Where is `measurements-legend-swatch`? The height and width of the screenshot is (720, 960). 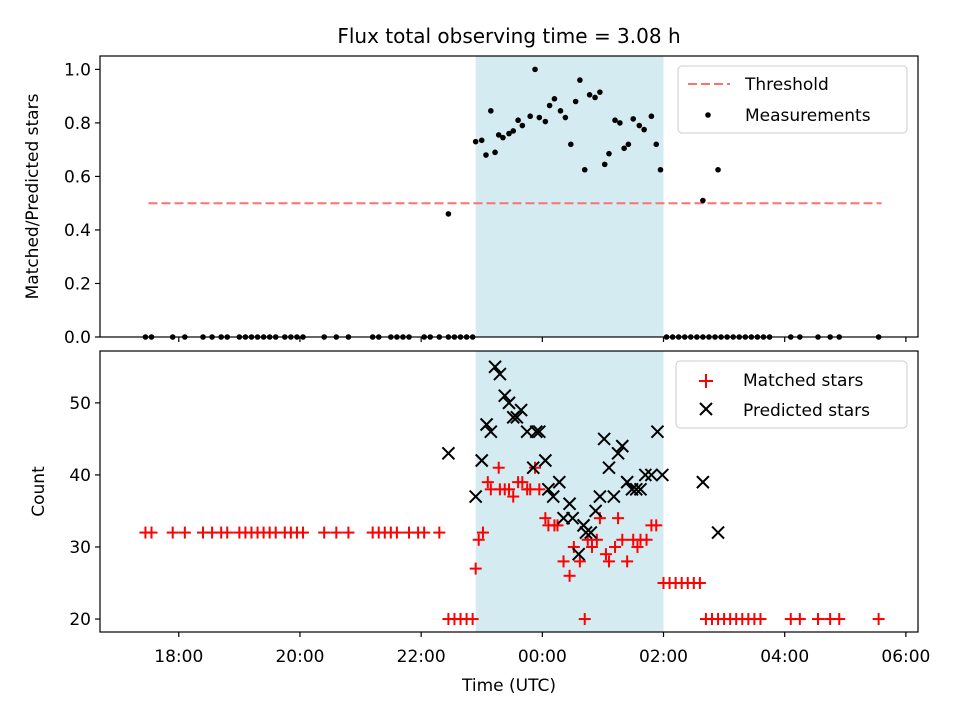 measurements-legend-swatch is located at coordinates (708, 115).